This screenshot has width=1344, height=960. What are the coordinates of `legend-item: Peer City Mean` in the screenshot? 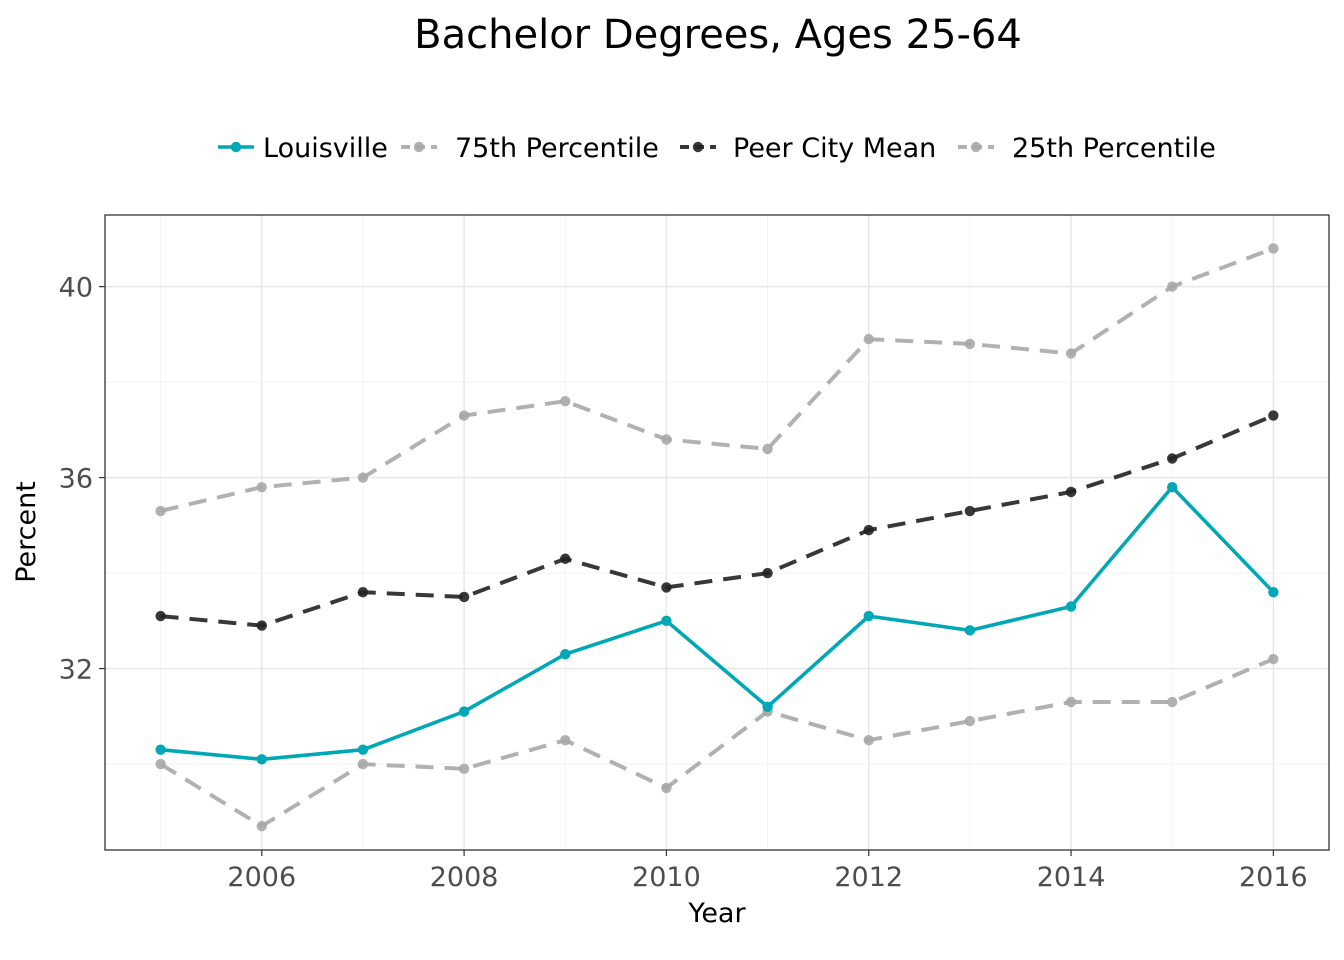 It's located at (808, 148).